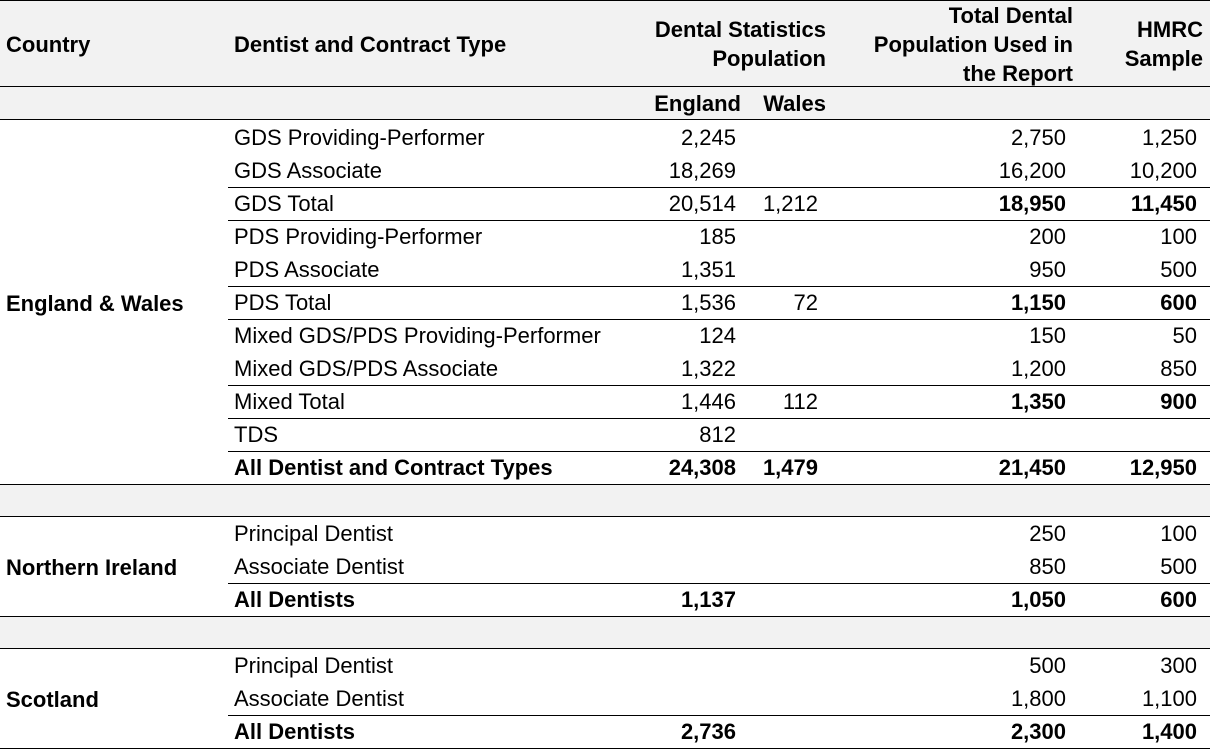  I want to click on row-england: 2,245, so click(708, 137).